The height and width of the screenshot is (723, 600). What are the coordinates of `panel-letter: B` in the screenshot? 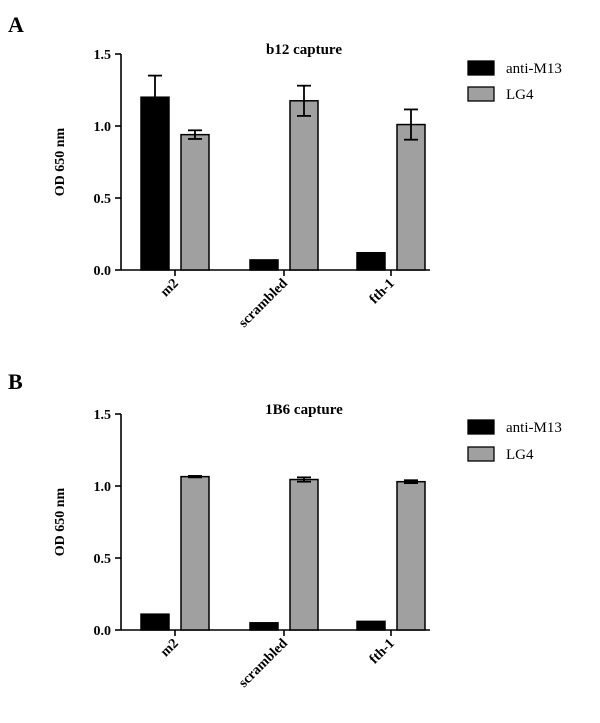 It's located at (15, 381).